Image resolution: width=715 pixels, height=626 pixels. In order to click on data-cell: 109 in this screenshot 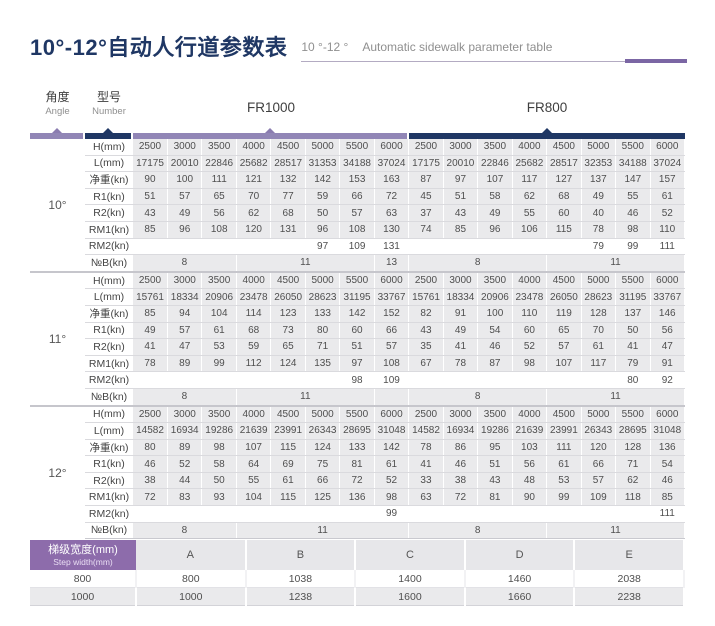, I will do `click(357, 247)`.